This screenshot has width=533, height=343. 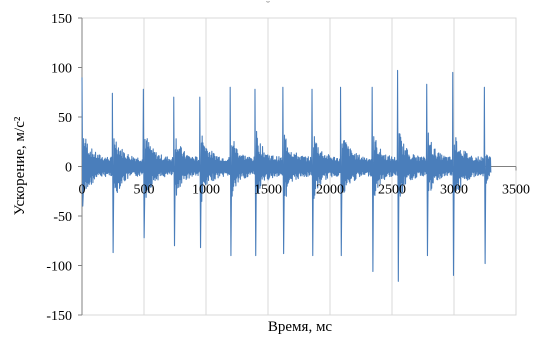 What do you see at coordinates (59, 267) in the screenshot?
I see `y-tick-label-1: -100` at bounding box center [59, 267].